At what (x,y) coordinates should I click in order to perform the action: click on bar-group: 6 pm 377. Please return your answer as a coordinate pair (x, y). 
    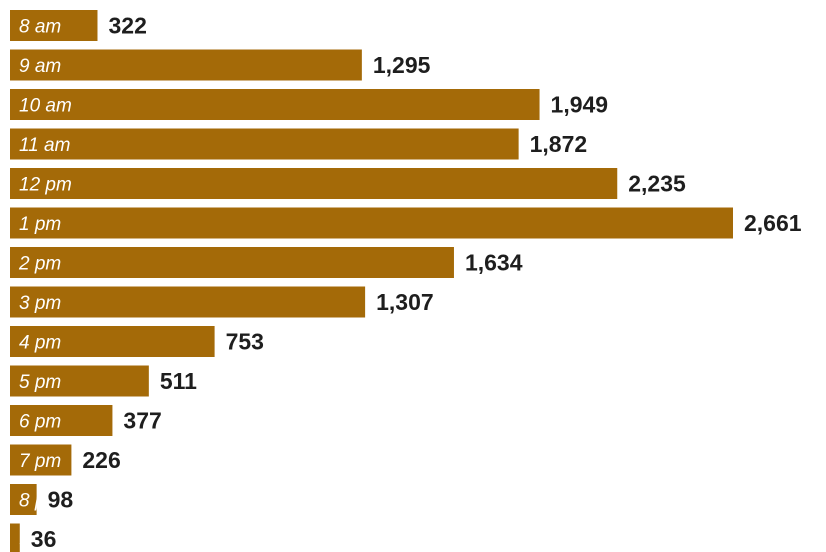
    Looking at the image, I should click on (86, 420).